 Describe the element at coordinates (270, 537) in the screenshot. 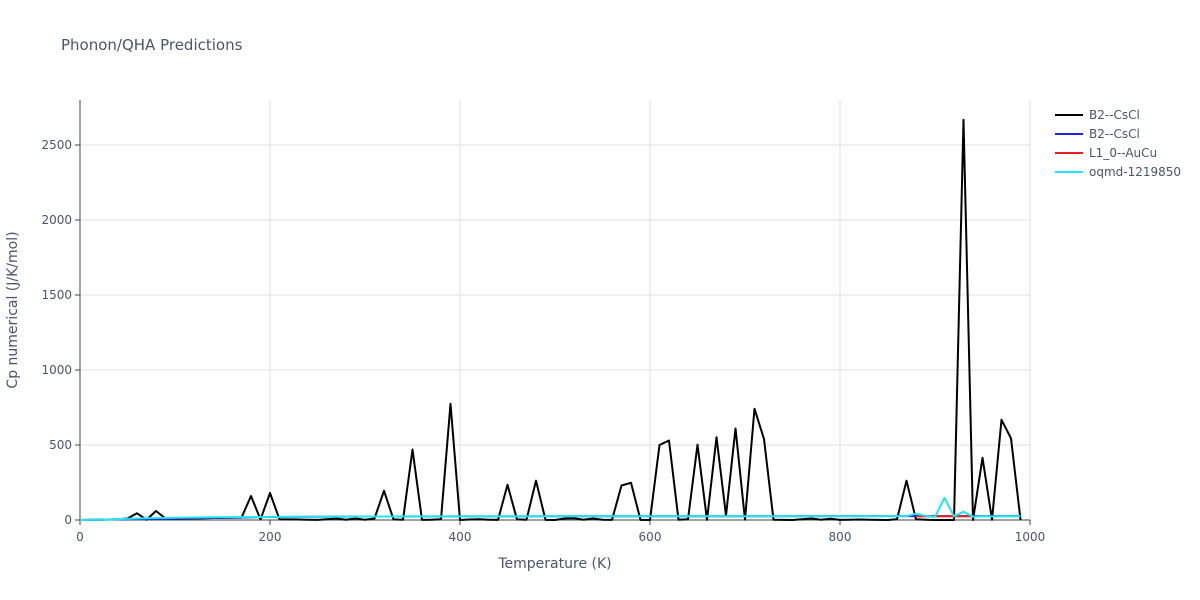

I see `x-tick-label: 200` at that location.